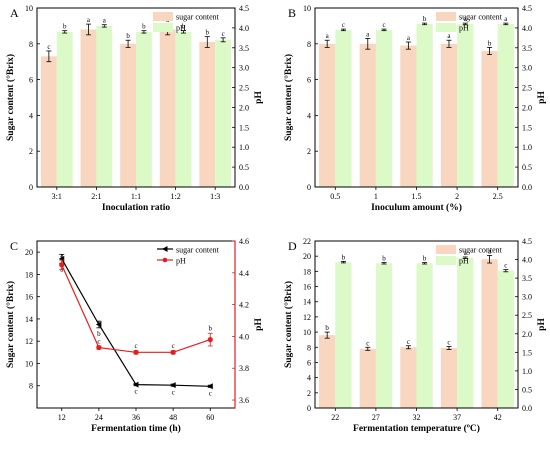 This screenshot has width=550, height=450. What do you see at coordinates (416, 207) in the screenshot?
I see `x-axis-title: Inoculum amount (%)` at bounding box center [416, 207].